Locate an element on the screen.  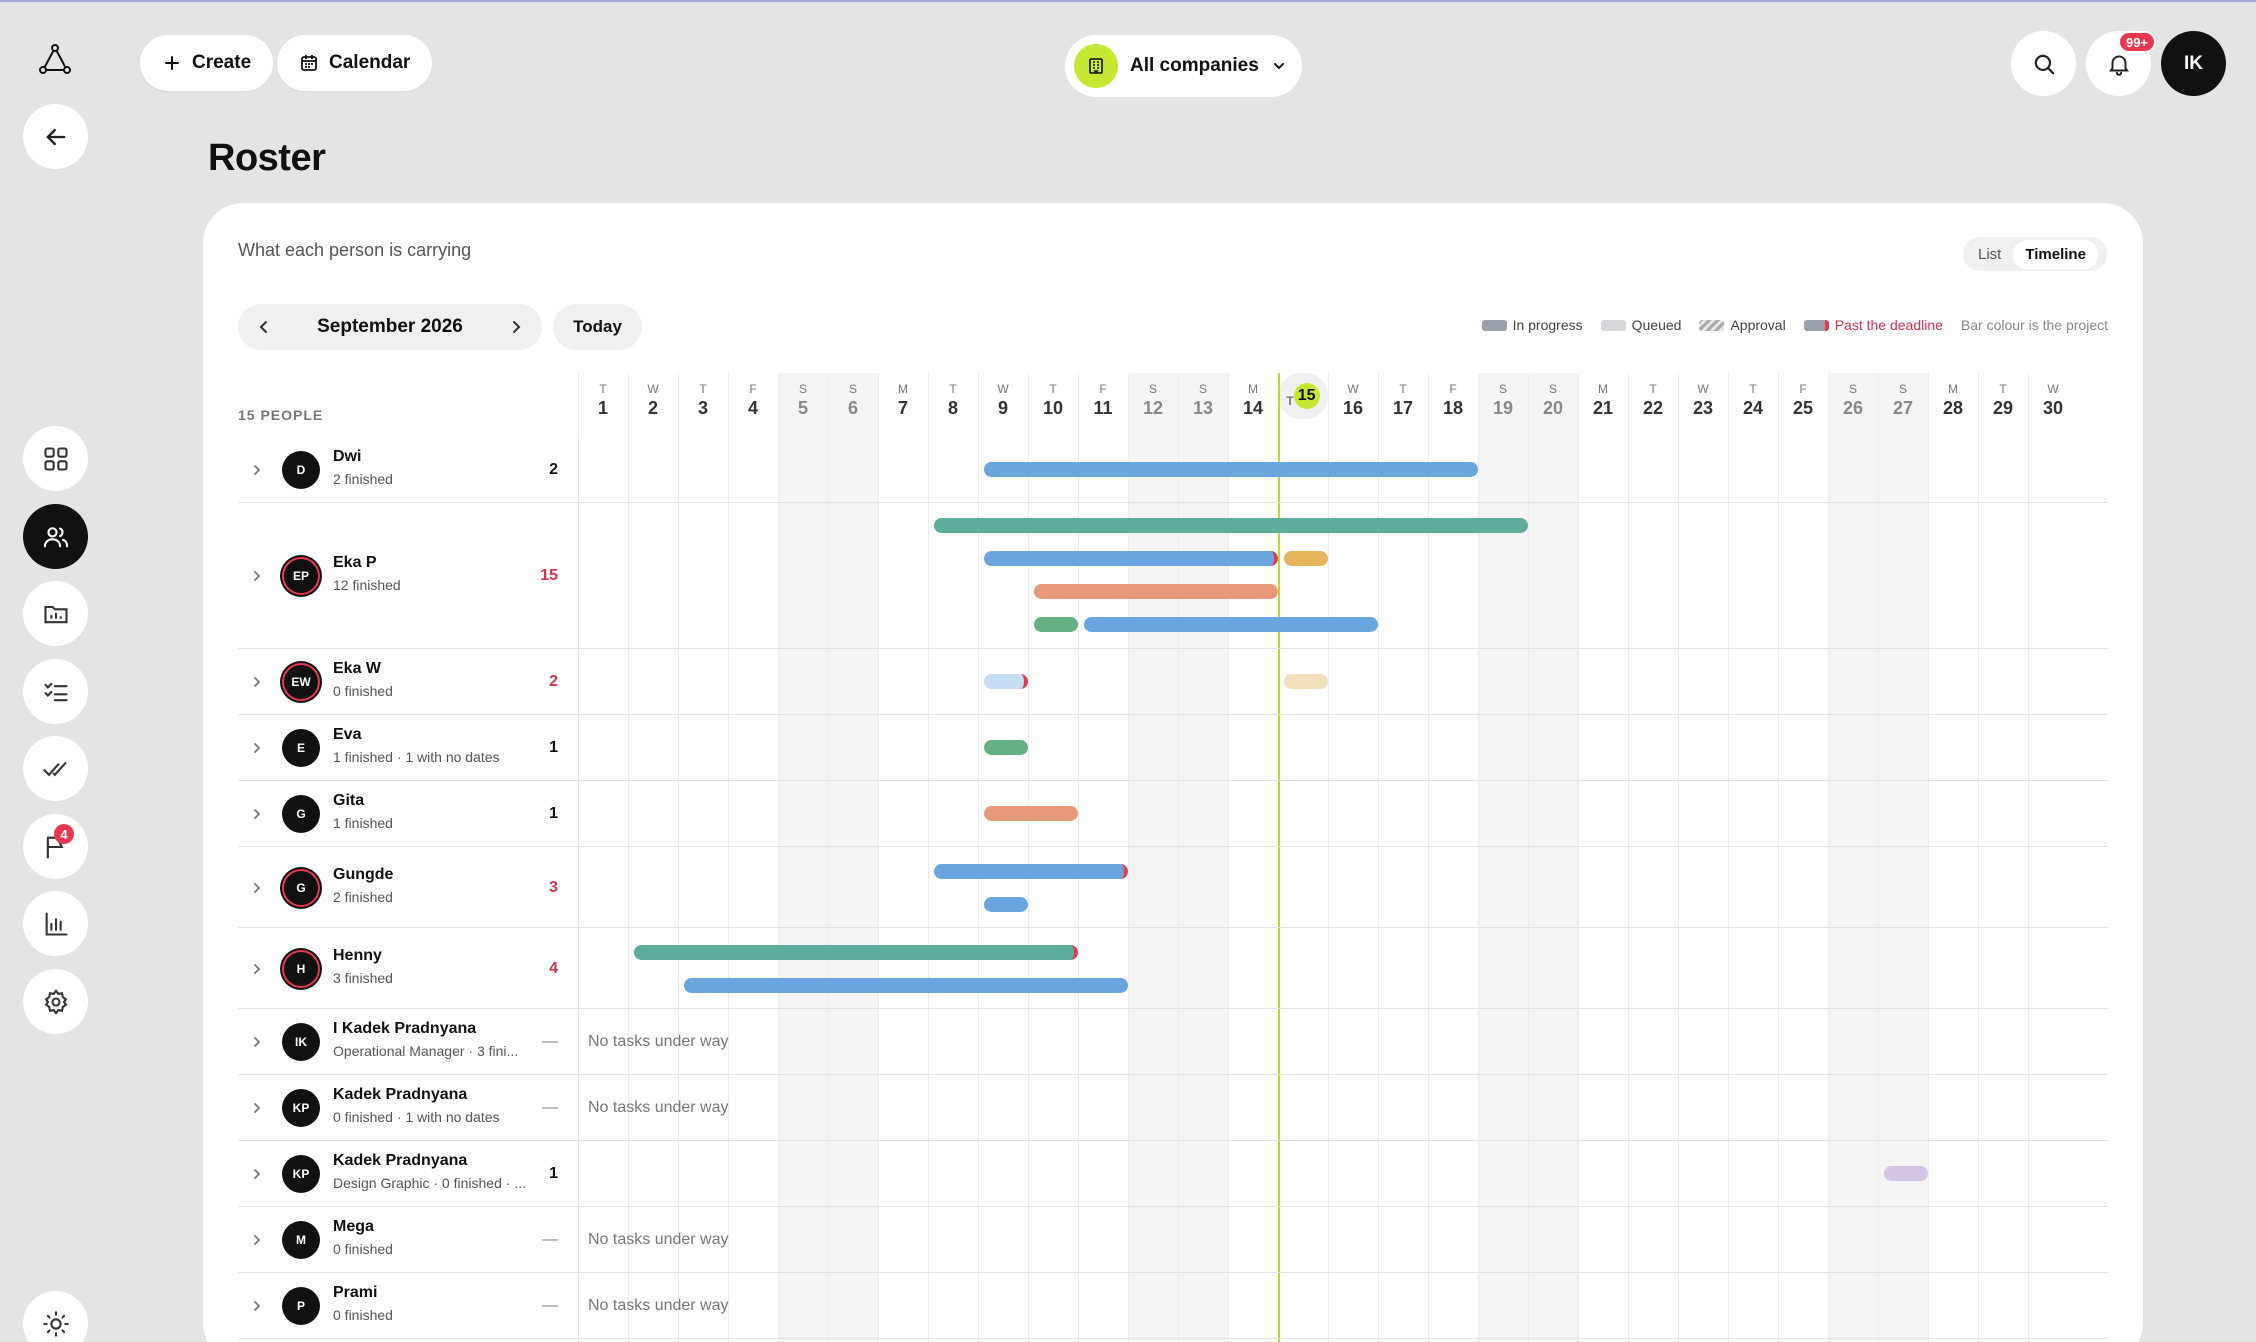
back-button is located at coordinates (55, 136).